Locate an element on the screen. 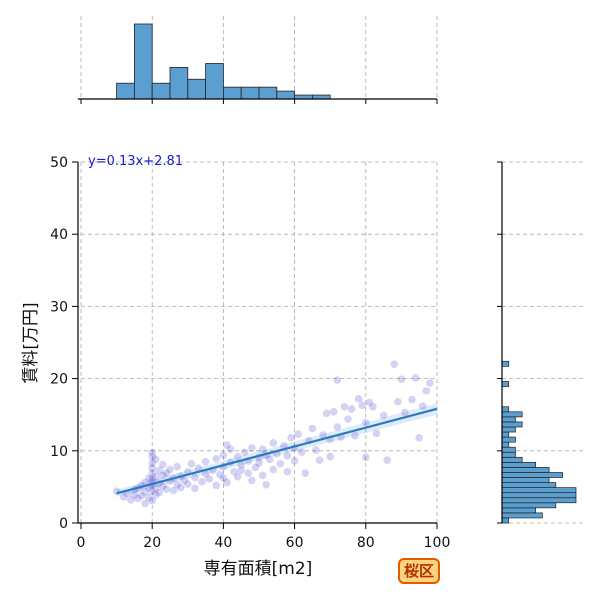 This screenshot has height=600, width=600. y-tick-label: 0 is located at coordinates (63, 524).